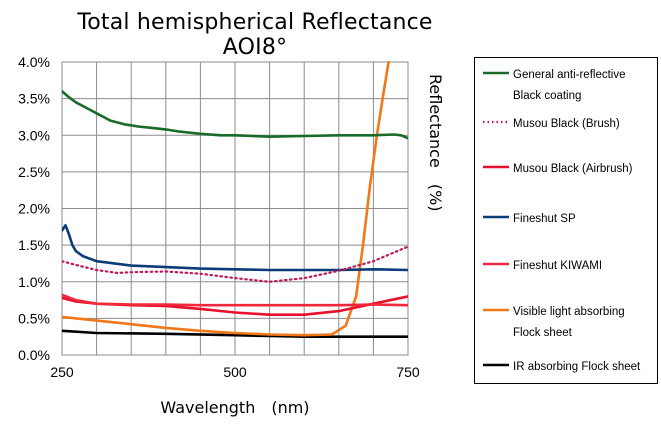 The image size is (661, 428). I want to click on y-axis-label-text: Reflectance (%), so click(435, 143).